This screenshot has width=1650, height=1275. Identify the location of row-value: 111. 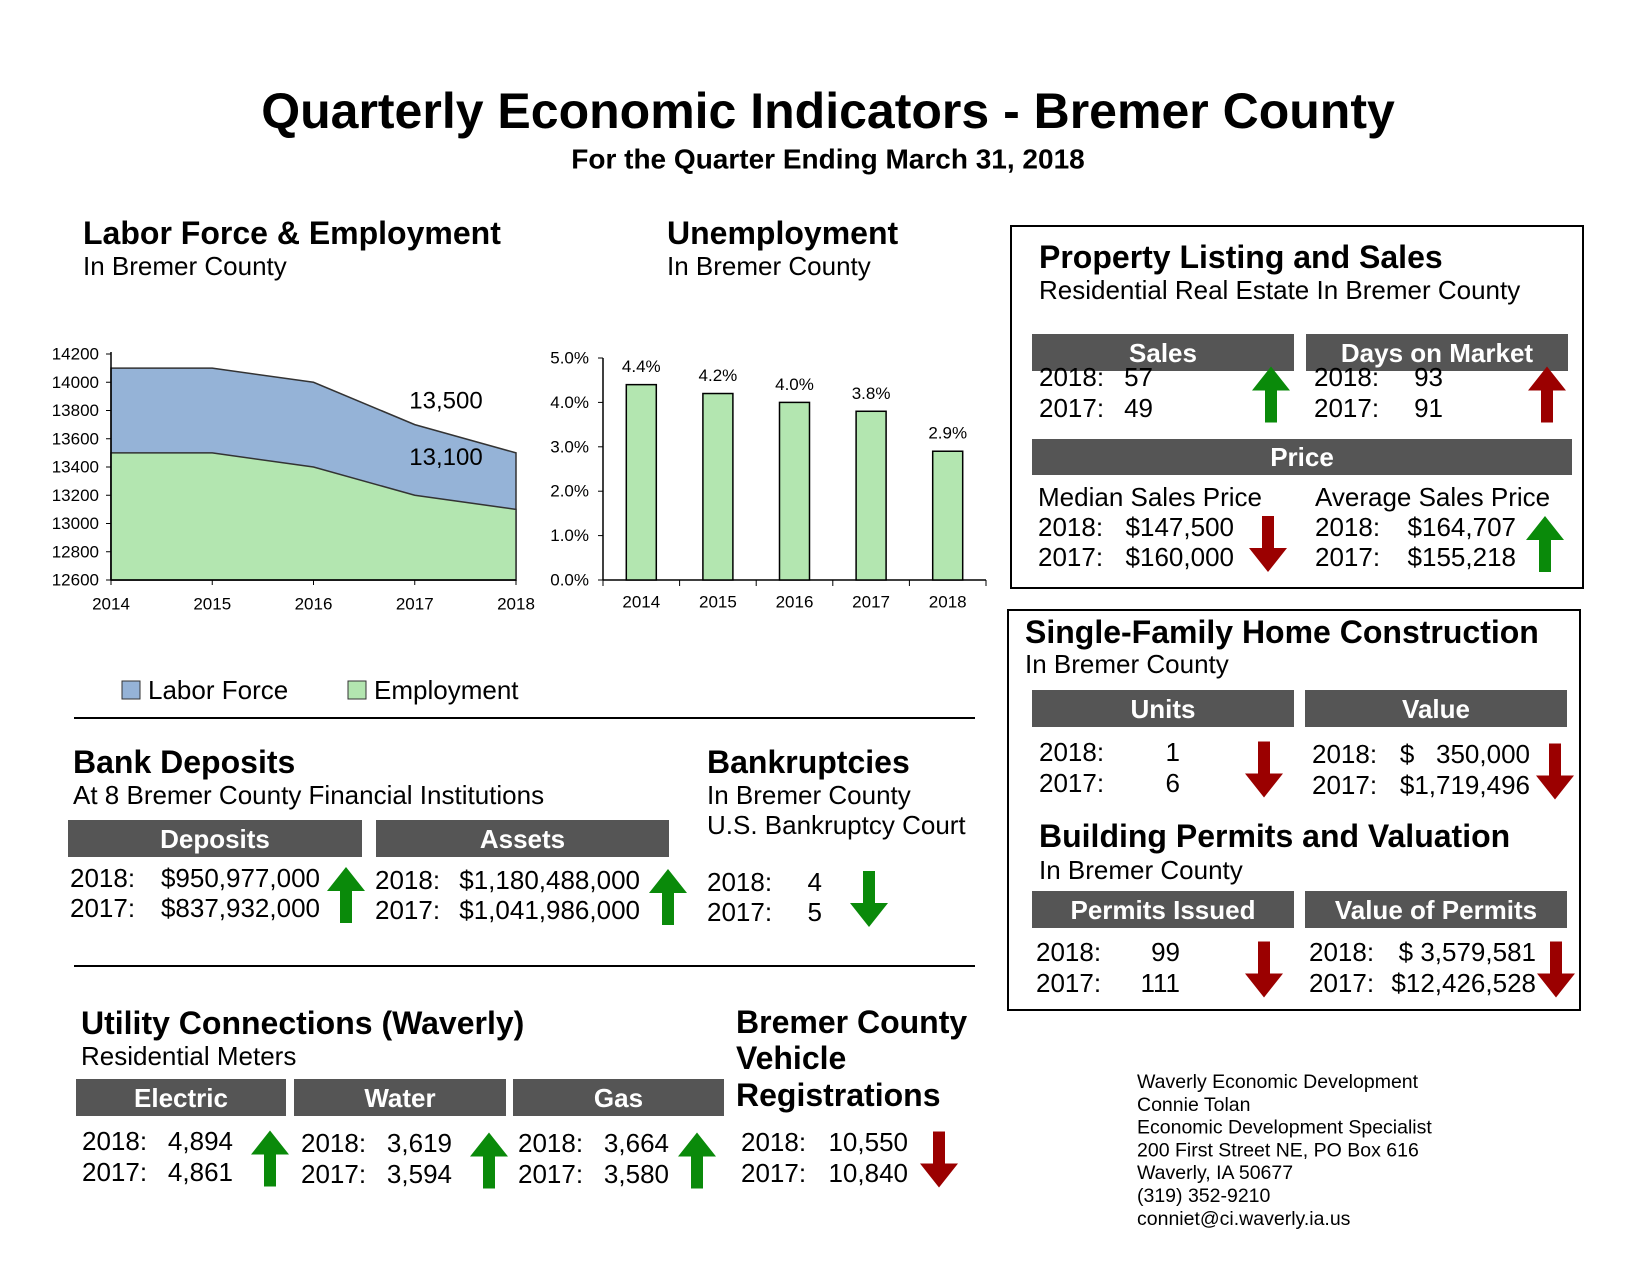
(1160, 983).